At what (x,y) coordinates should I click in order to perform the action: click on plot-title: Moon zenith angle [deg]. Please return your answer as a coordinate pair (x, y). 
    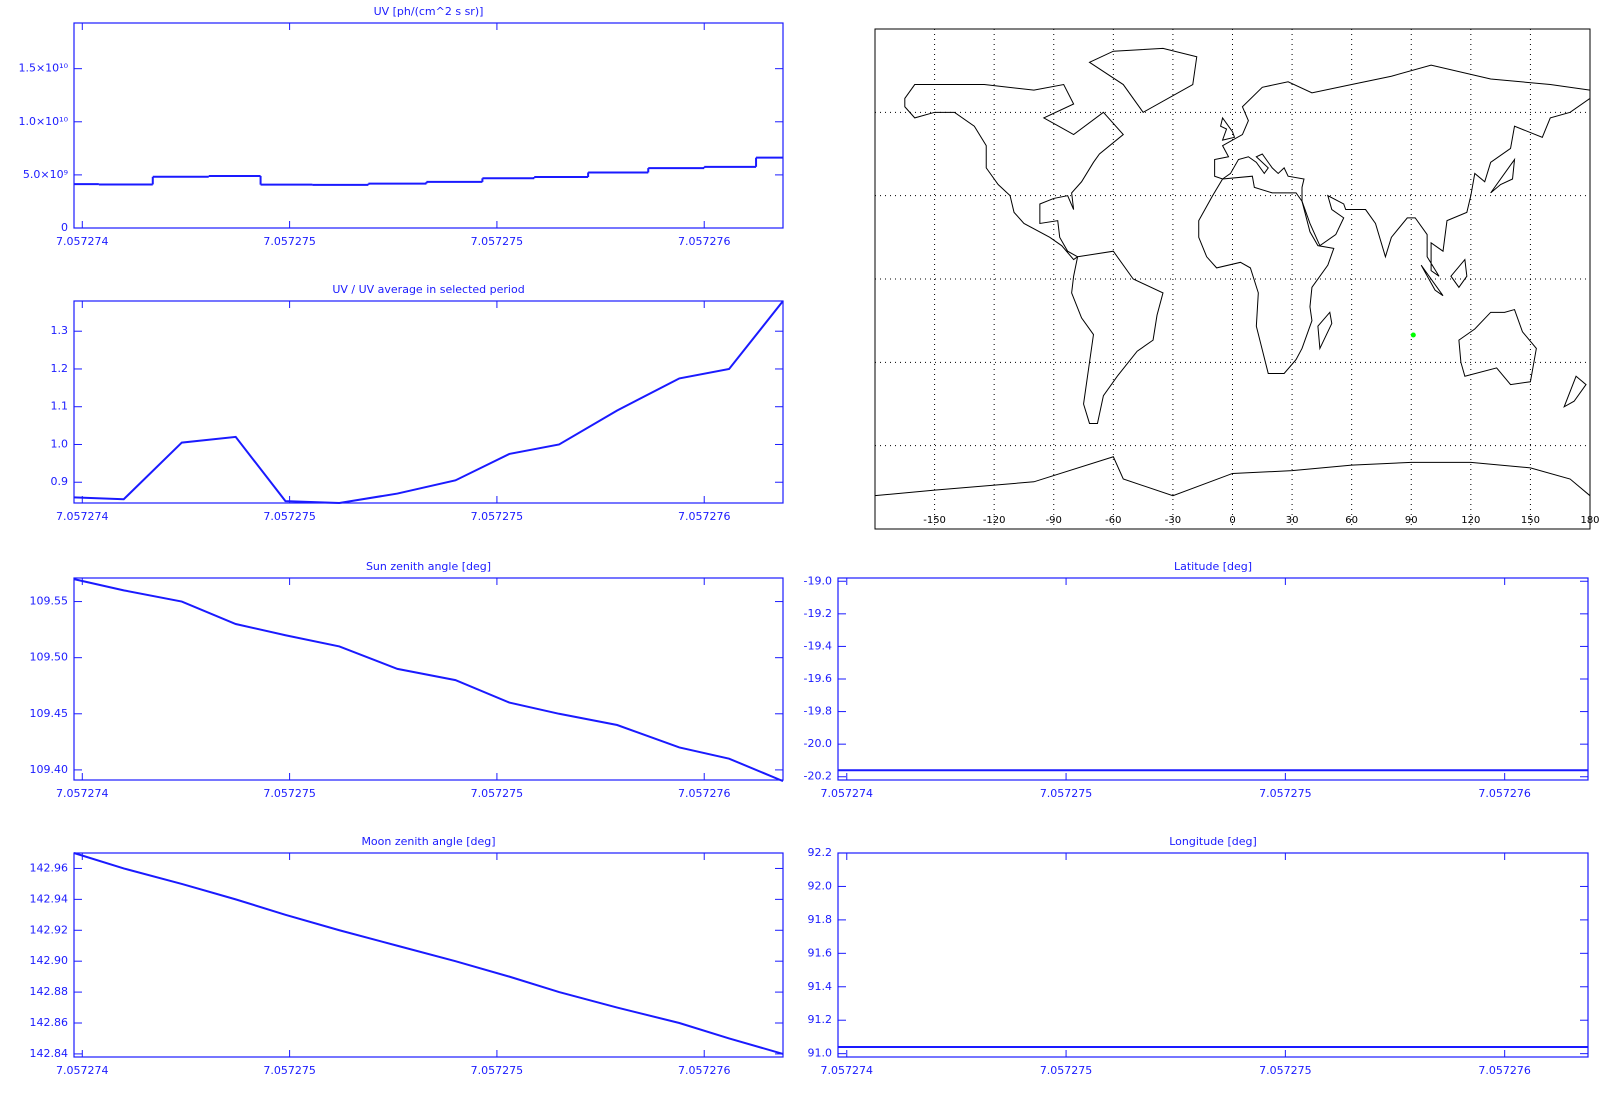
    Looking at the image, I should click on (428, 841).